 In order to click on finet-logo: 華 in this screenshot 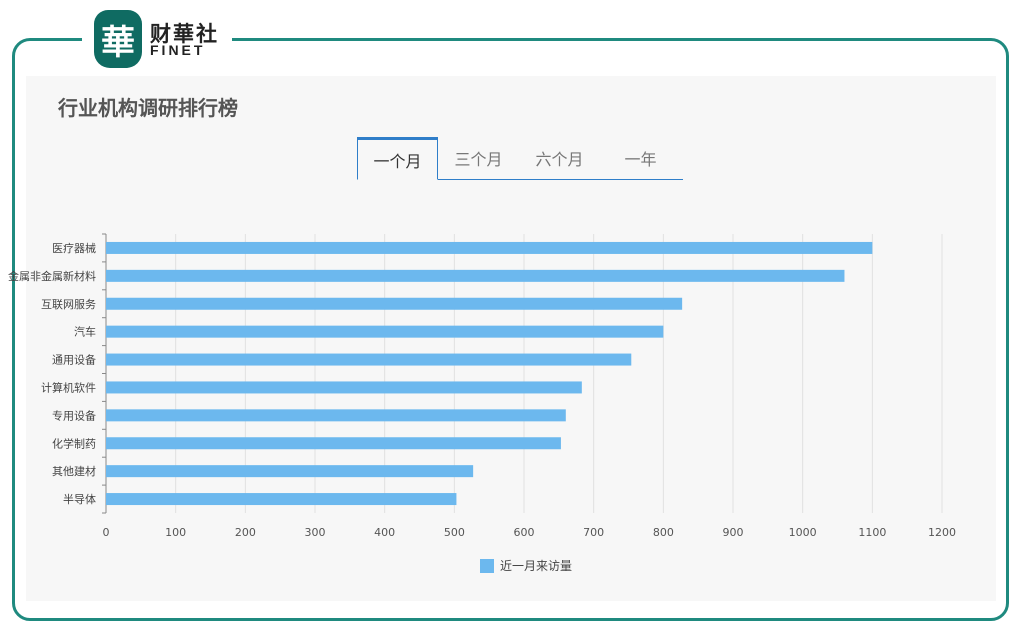, I will do `click(118, 39)`.